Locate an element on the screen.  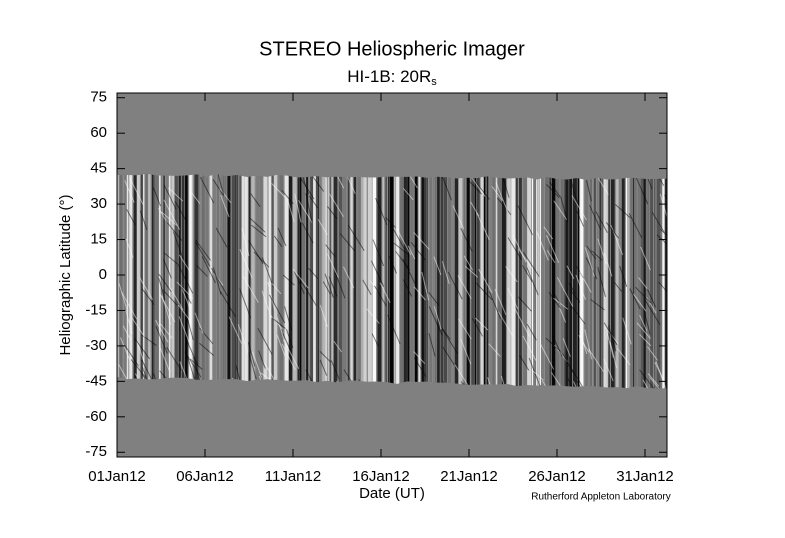
subtitle-subscript: s is located at coordinates (434, 82).